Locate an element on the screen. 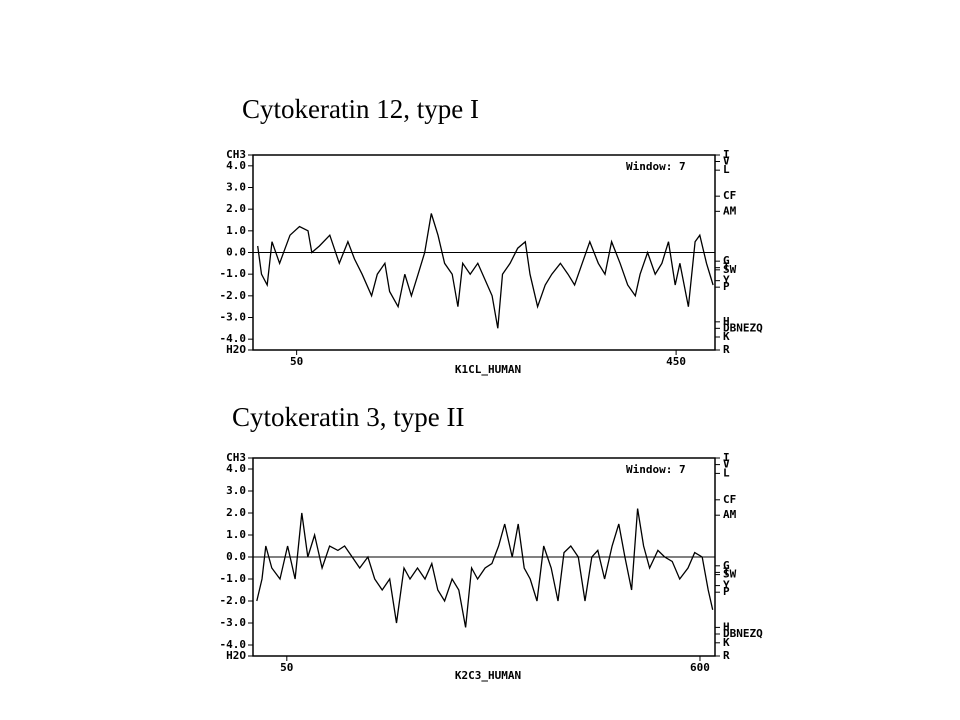 The image size is (960, 720). x-tick-label: 450 is located at coordinates (676, 361).